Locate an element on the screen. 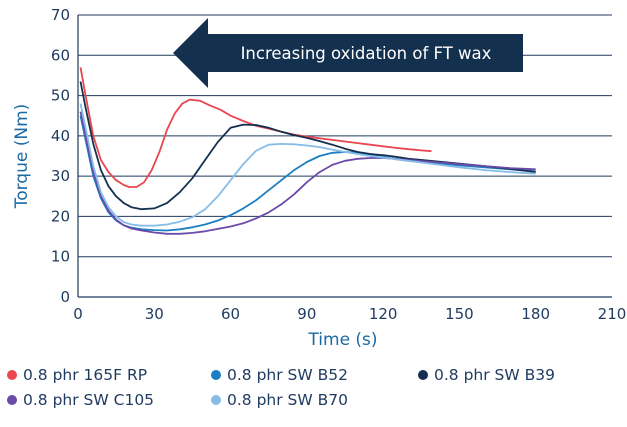  legend-item: 0.8 phr SW B70 is located at coordinates (279, 400).